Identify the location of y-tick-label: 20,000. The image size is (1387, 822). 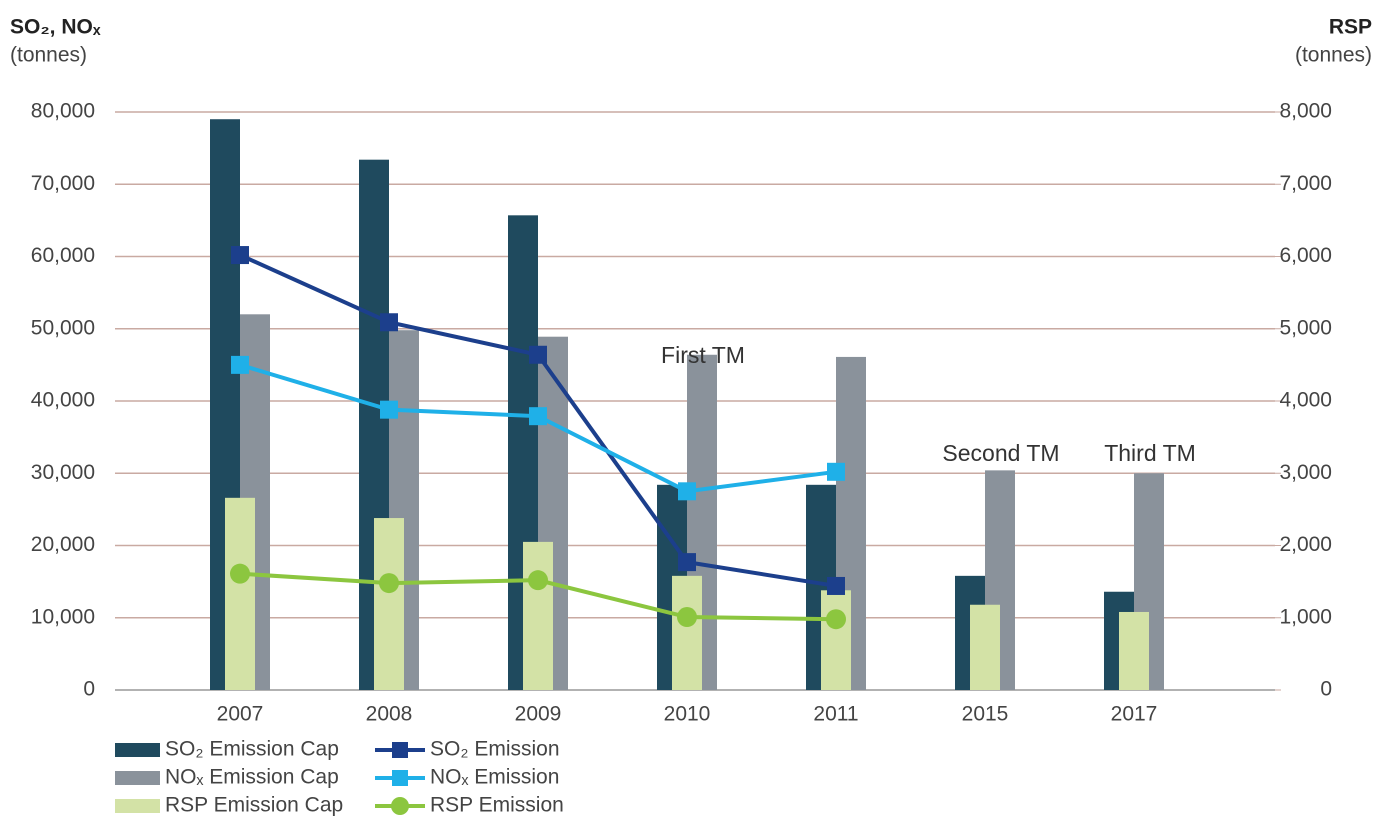
(63, 544).